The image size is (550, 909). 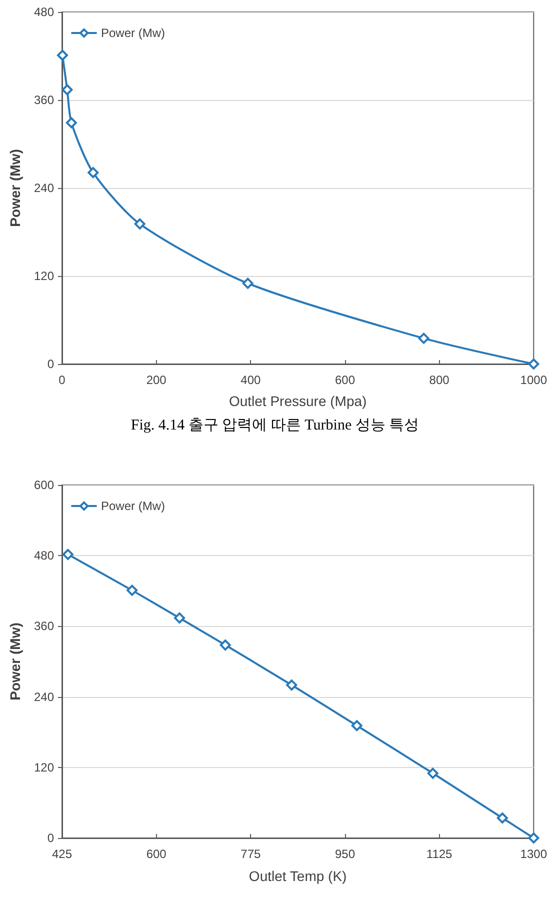 I want to click on y-tick-label: 600, so click(x=44, y=485).